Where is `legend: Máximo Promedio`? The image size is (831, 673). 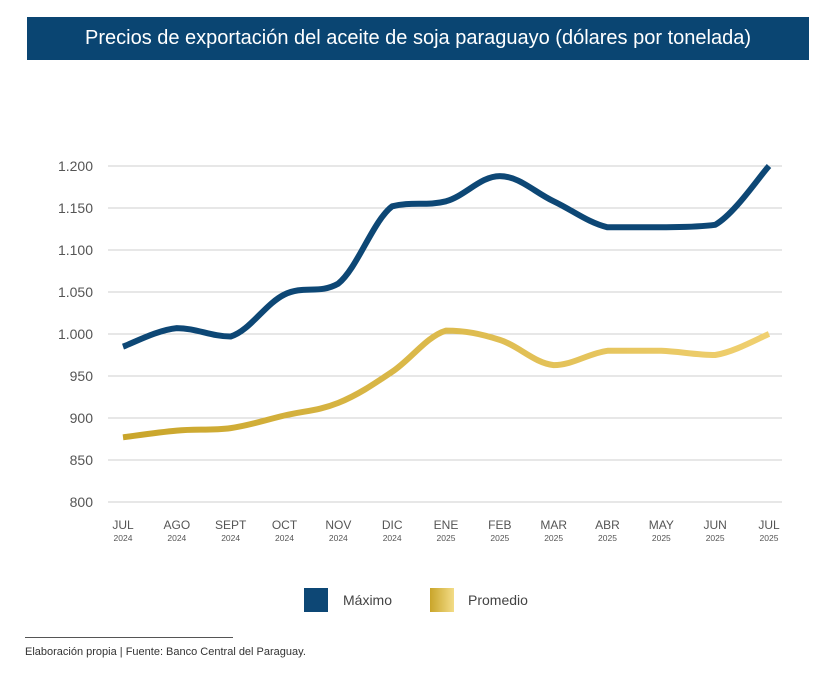 legend: Máximo Promedio is located at coordinates (416, 600).